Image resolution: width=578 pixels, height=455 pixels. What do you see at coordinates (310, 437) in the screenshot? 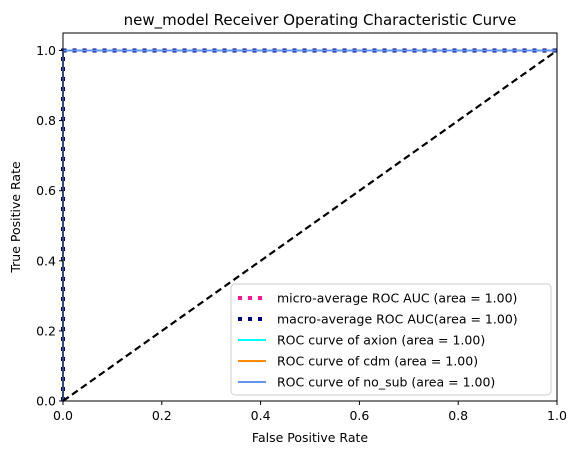
I see `x-axis-label: False Positive Rate` at bounding box center [310, 437].